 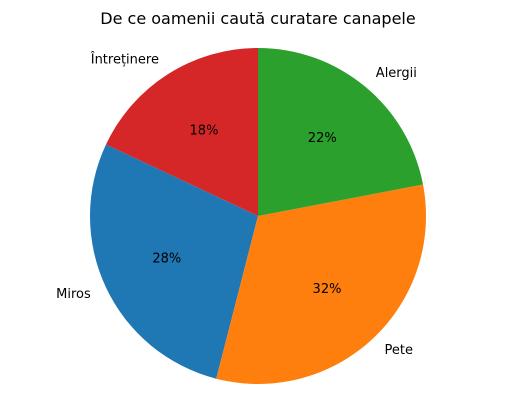 I want to click on slice-label-miros: Miros, so click(x=73, y=294).